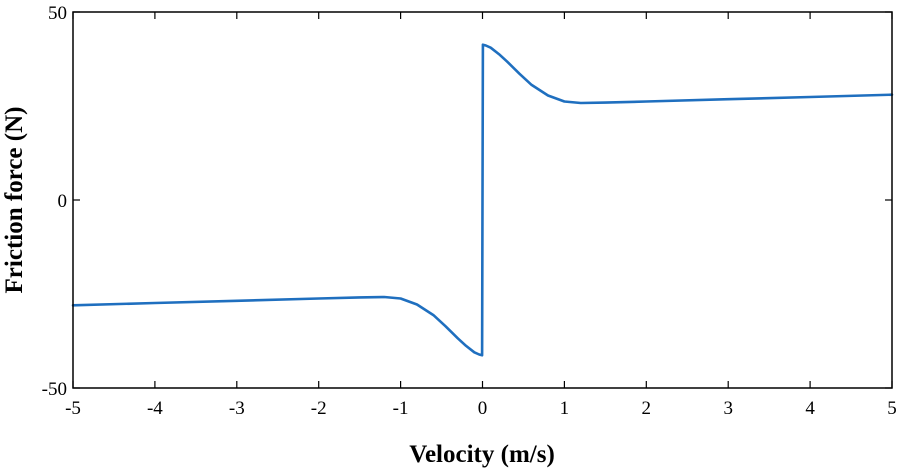 This screenshot has width=905, height=474. What do you see at coordinates (54, 389) in the screenshot?
I see `y-tick-label: -50` at bounding box center [54, 389].